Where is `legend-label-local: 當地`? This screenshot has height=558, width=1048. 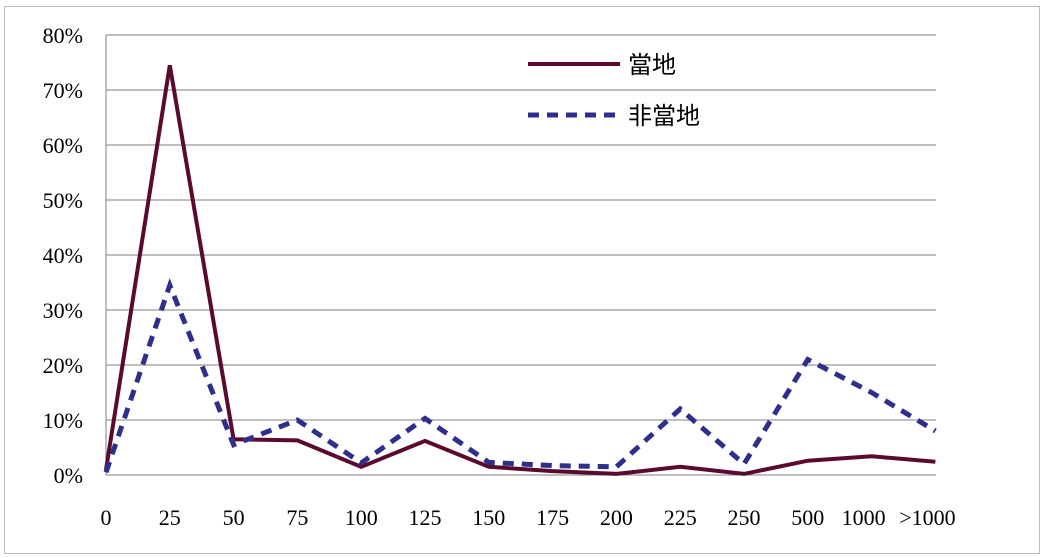 legend-label-local: 當地 is located at coordinates (652, 65).